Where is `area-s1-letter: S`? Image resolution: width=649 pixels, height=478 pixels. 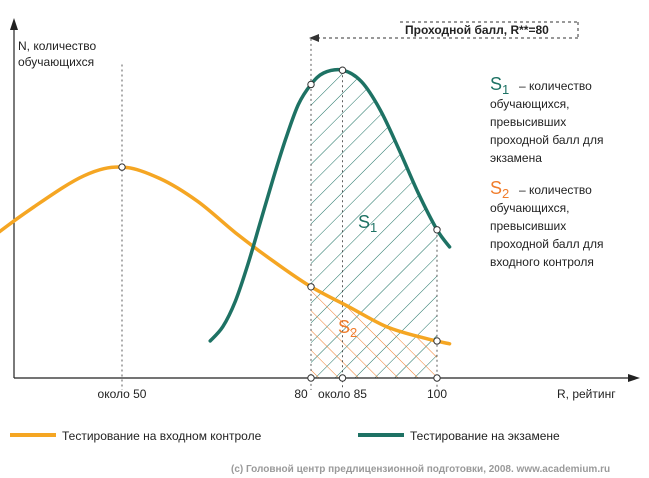 area-s1-letter: S is located at coordinates (364, 222).